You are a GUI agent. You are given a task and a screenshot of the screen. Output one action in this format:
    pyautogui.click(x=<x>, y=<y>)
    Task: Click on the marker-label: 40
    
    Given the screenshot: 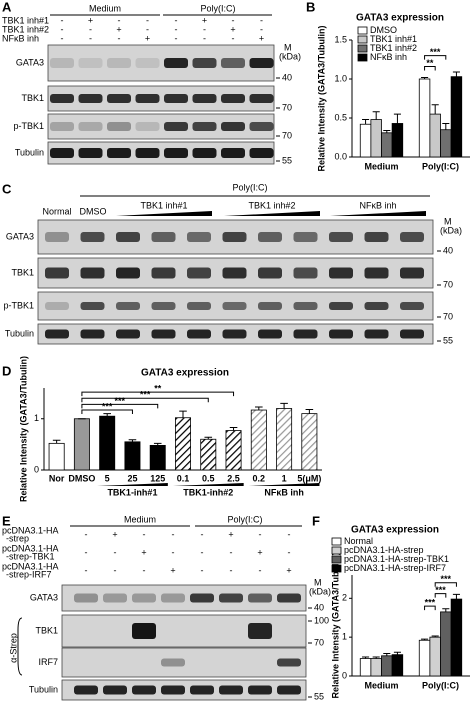 What is the action you would take?
    pyautogui.click(x=319, y=607)
    